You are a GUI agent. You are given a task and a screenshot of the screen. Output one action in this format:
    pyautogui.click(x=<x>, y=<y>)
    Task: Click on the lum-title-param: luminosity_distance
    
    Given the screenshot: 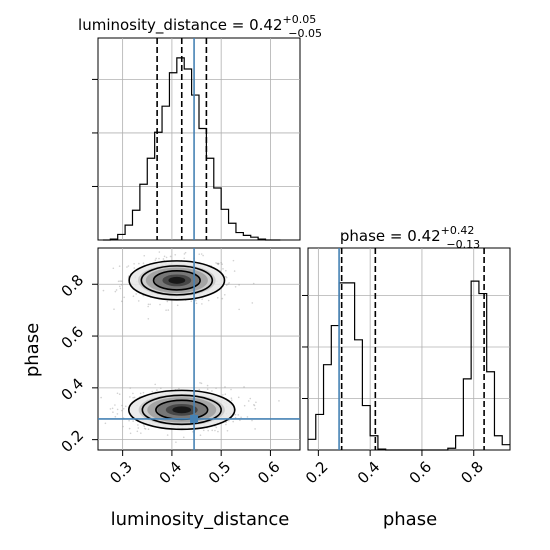 What is the action you would take?
    pyautogui.click(x=152, y=25)
    